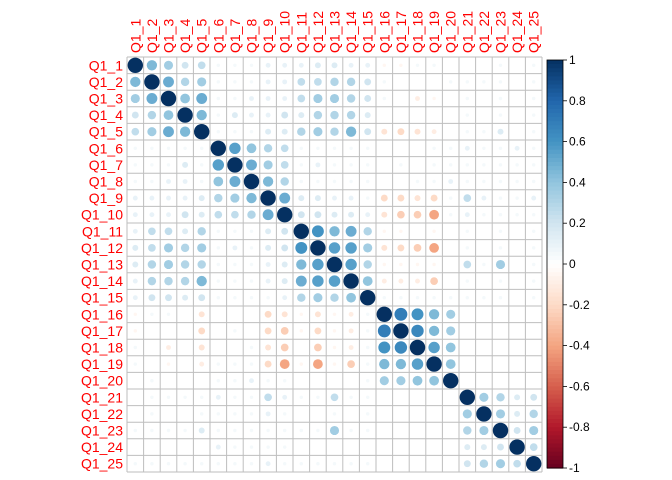  What do you see at coordinates (451, 32) in the screenshot?
I see `col-label-Q1_20: Q1_20` at bounding box center [451, 32].